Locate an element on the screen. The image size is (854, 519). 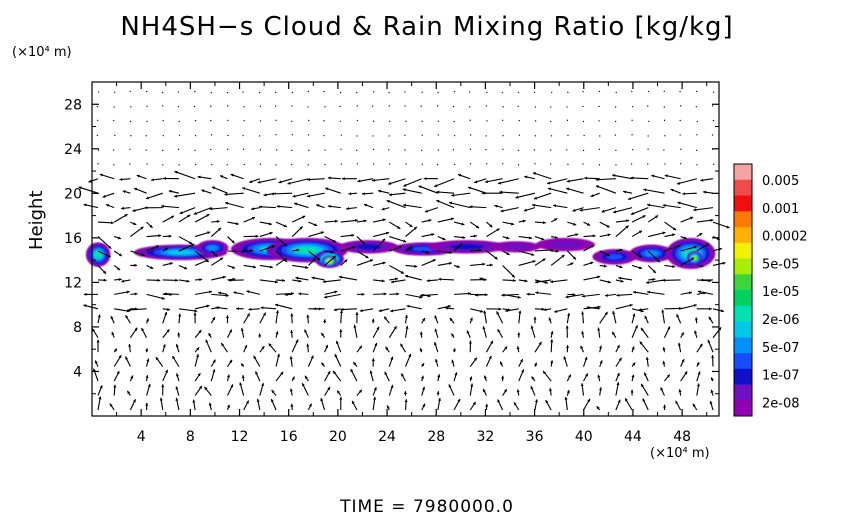
x-tick-label: 8 is located at coordinates (190, 437).